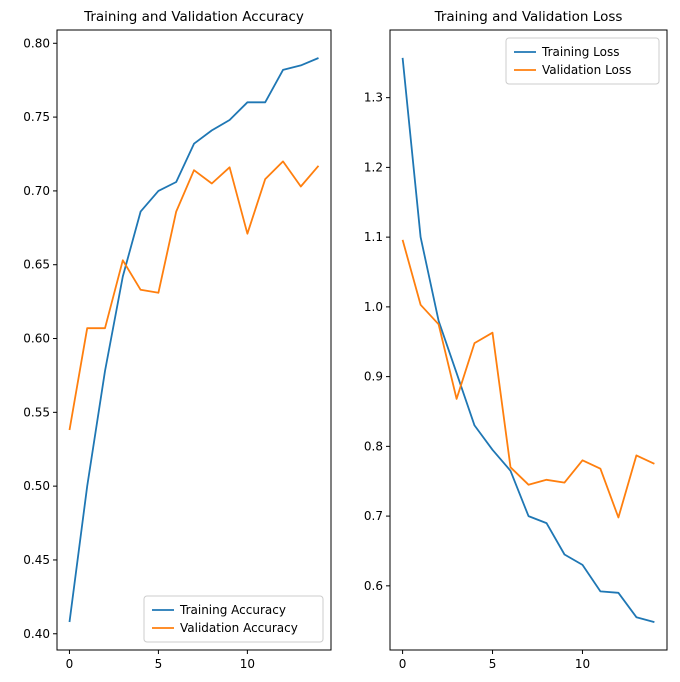 The width and height of the screenshot is (680, 682). I want to click on accuracy-chart-title: Training and Validation Accuracy, so click(194, 17).